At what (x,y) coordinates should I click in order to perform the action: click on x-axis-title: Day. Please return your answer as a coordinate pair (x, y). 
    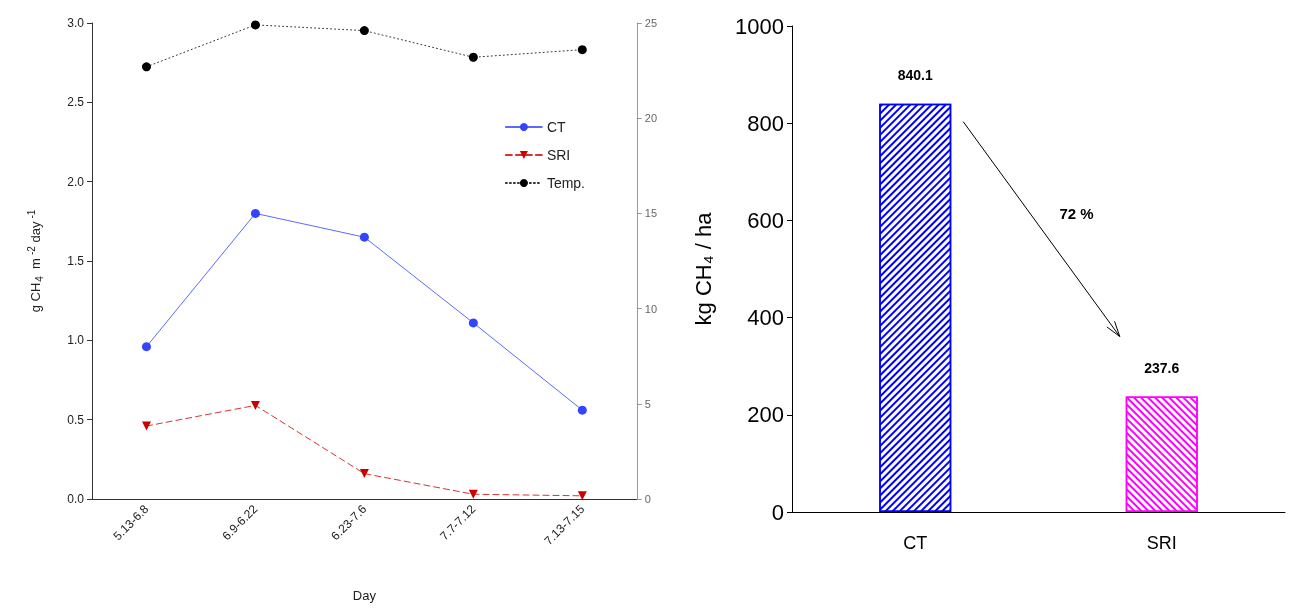
    Looking at the image, I should click on (364, 595).